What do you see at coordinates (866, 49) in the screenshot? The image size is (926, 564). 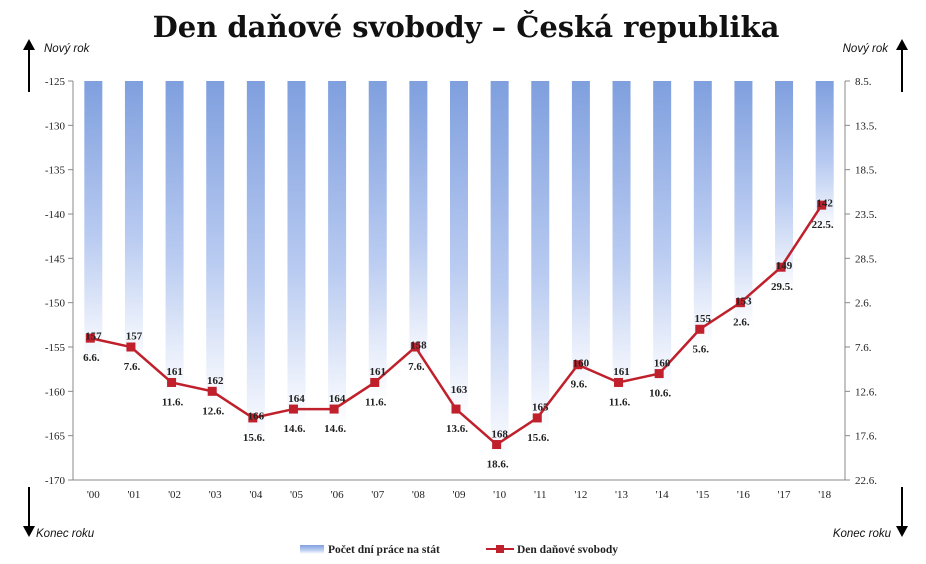 I see `corner-label-top-right: Nový rok` at bounding box center [866, 49].